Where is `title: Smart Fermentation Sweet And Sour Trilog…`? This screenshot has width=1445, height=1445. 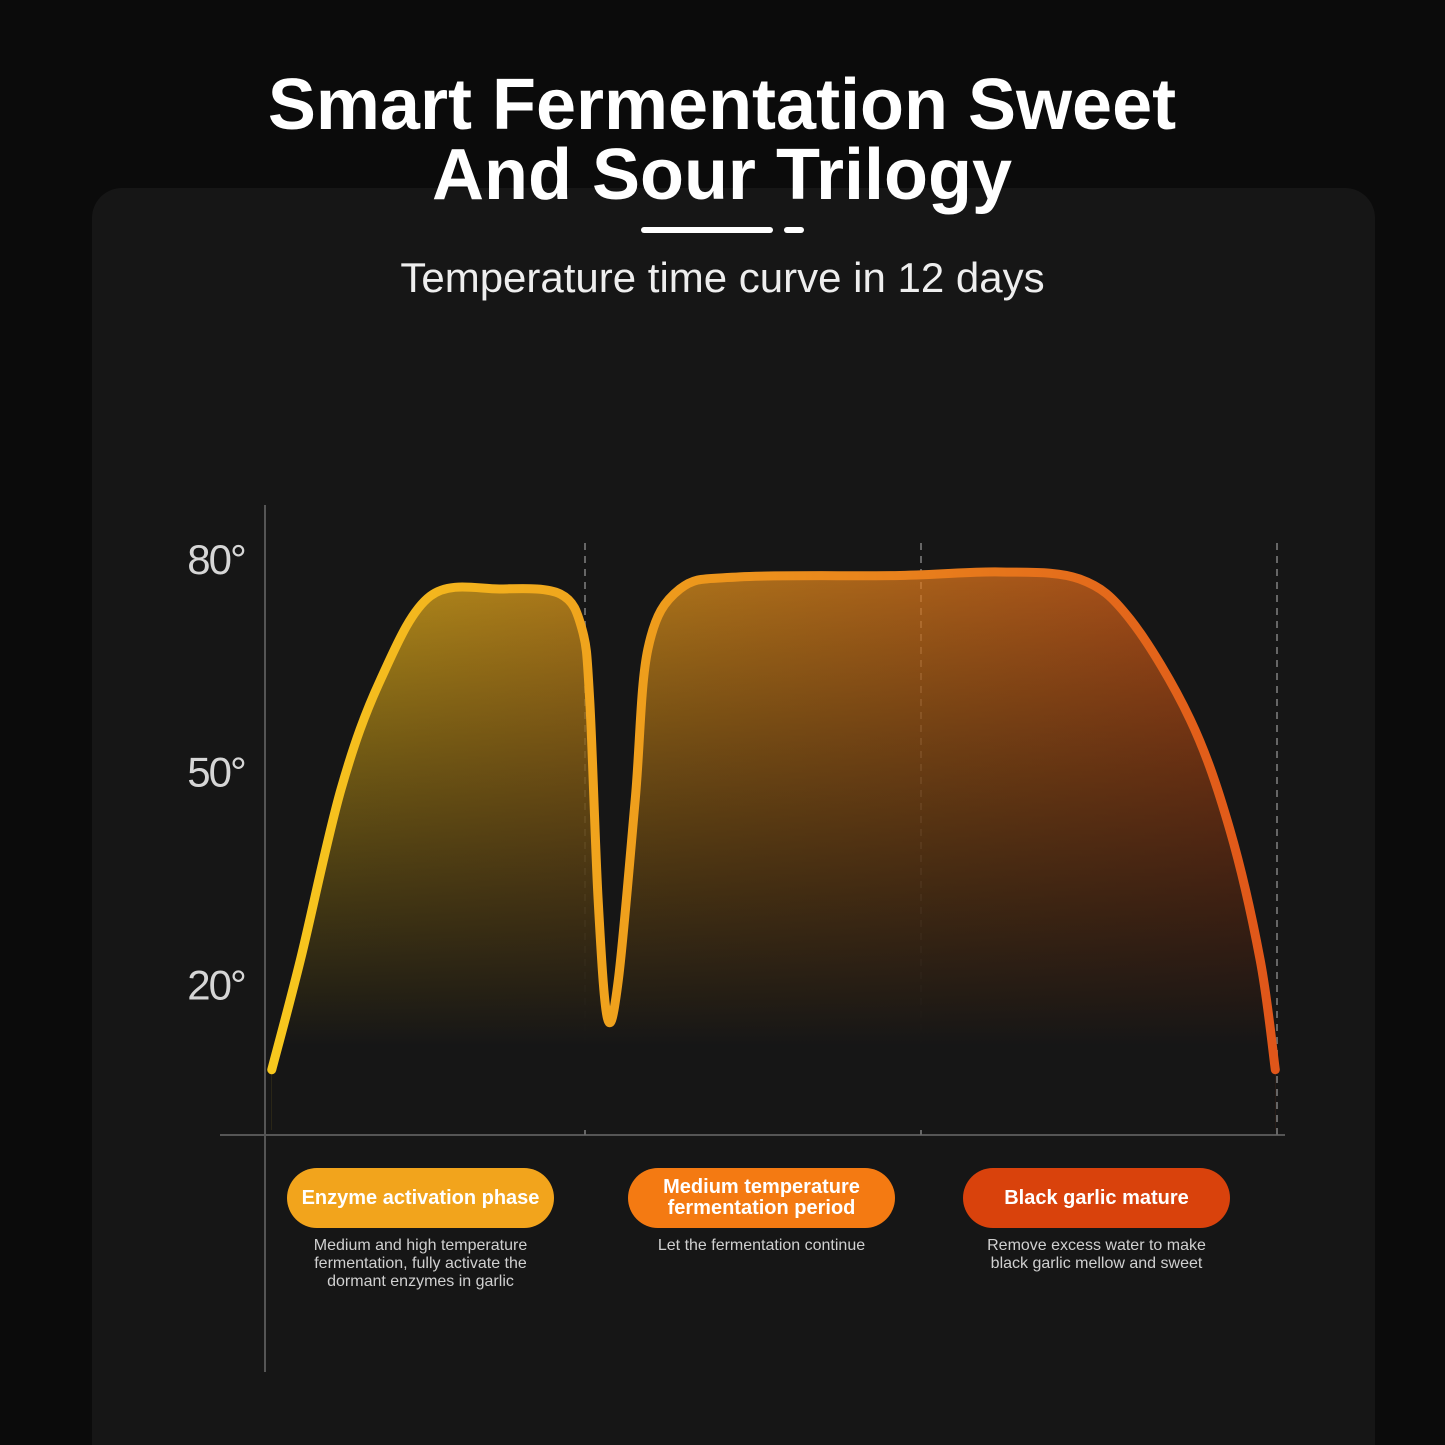 title: Smart Fermentation Sweet And Sour Trilog… is located at coordinates (722, 140).